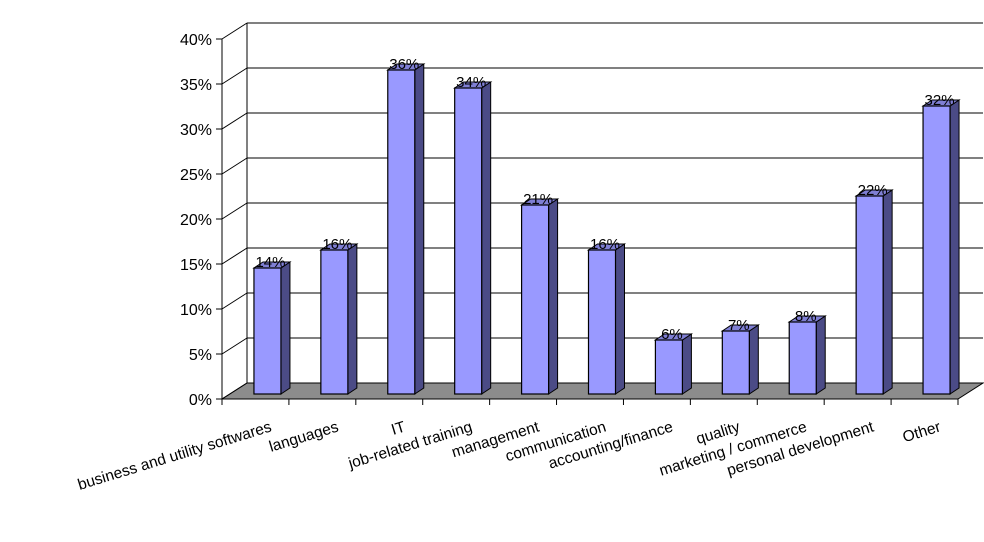  What do you see at coordinates (175, 455) in the screenshot?
I see `x-category-label: business and utility softwares` at bounding box center [175, 455].